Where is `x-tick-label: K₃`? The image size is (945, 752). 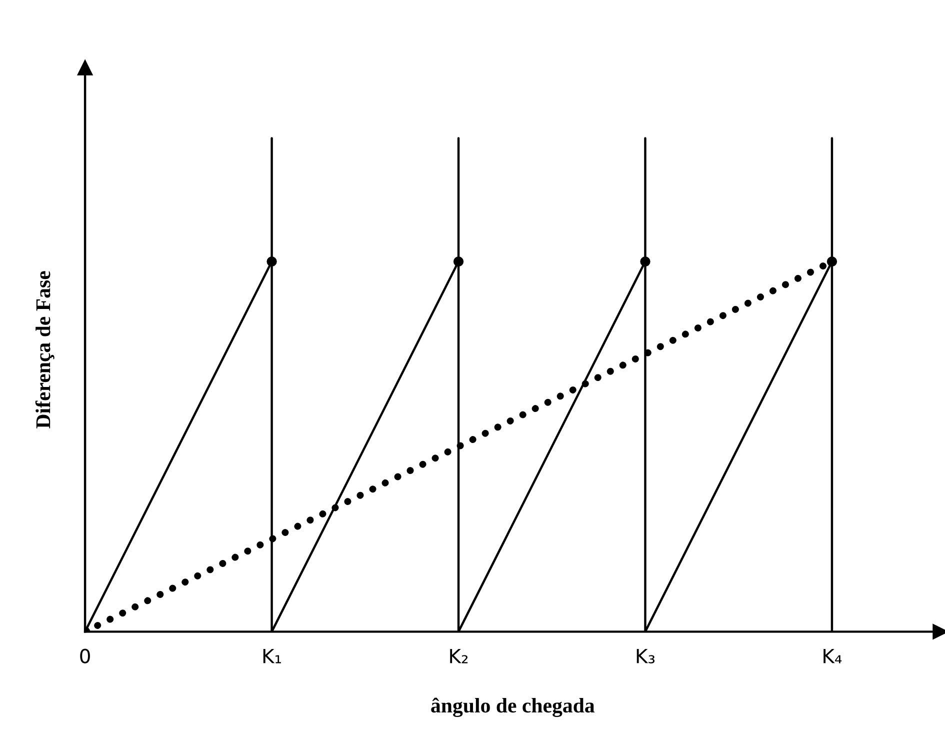 x-tick-label: K₃ is located at coordinates (645, 656).